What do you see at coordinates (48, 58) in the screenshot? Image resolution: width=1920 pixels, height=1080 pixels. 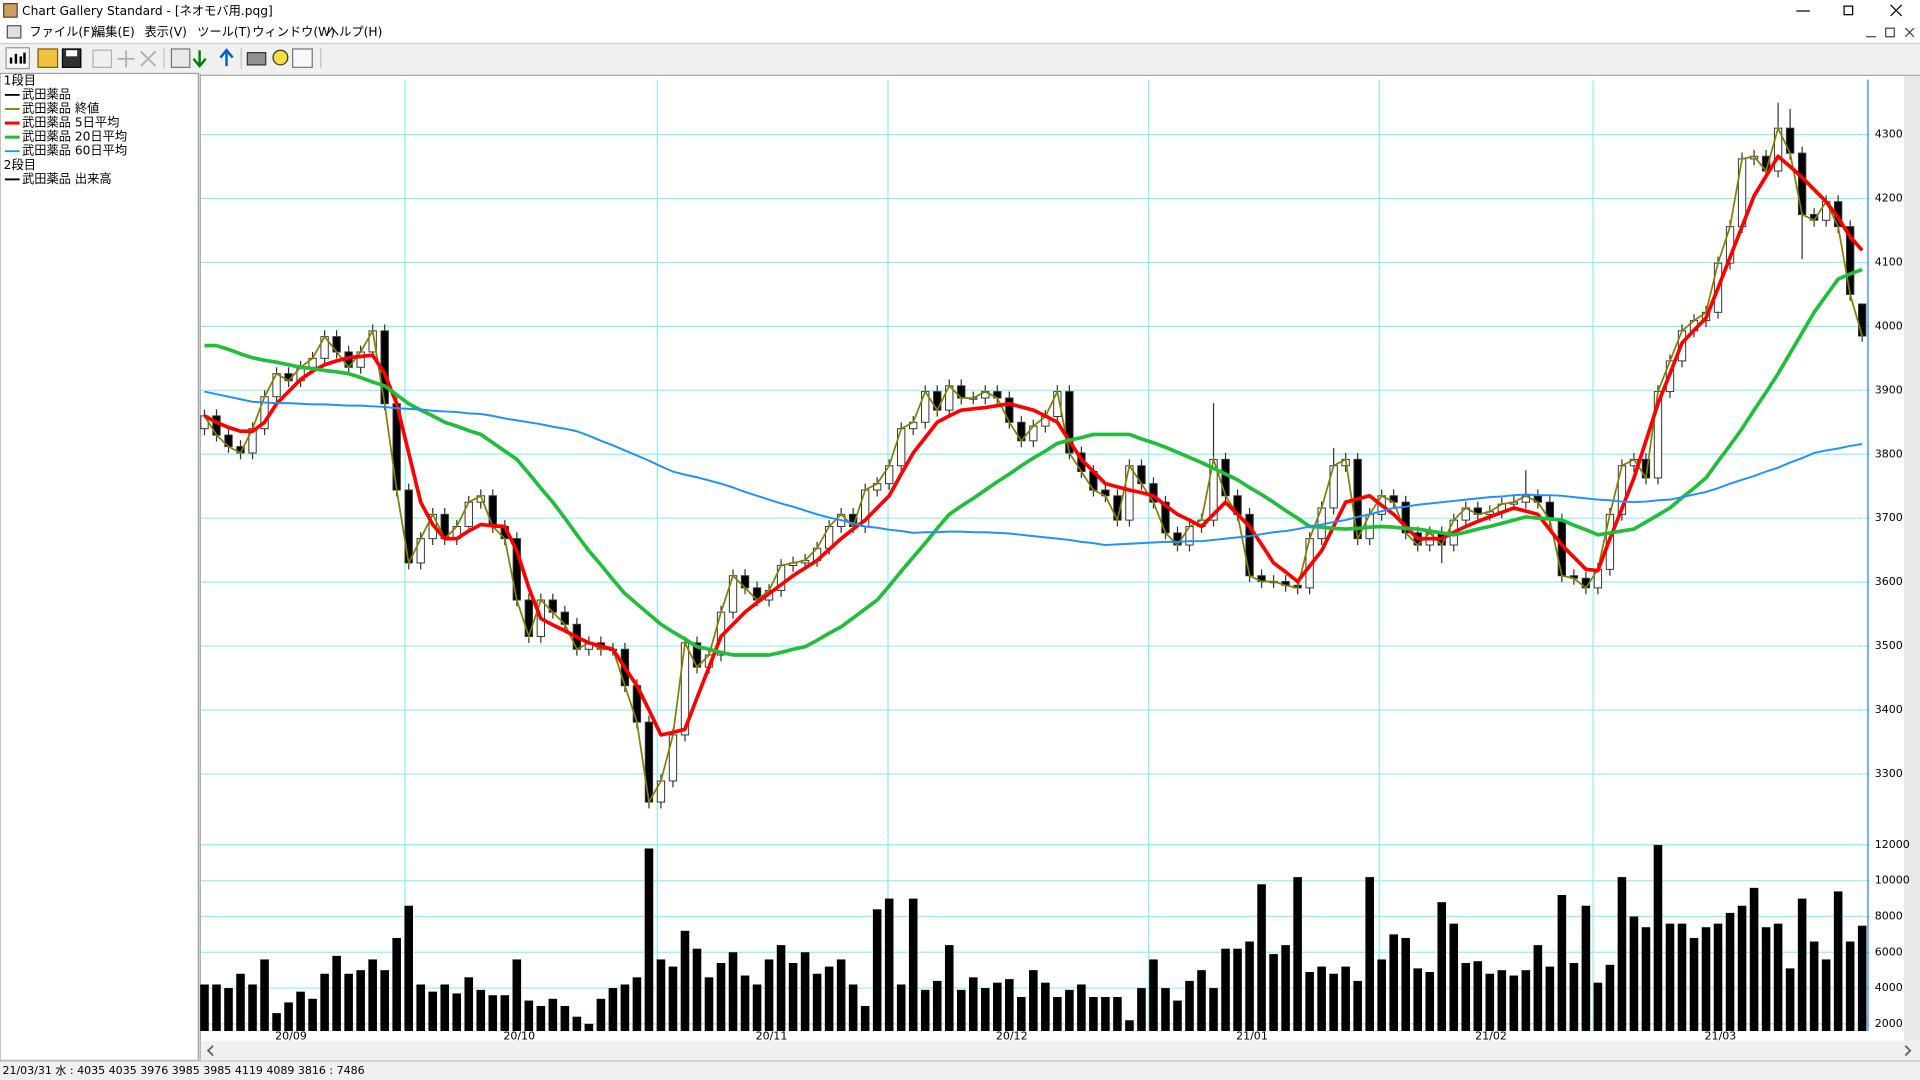 I see `tool-open` at bounding box center [48, 58].